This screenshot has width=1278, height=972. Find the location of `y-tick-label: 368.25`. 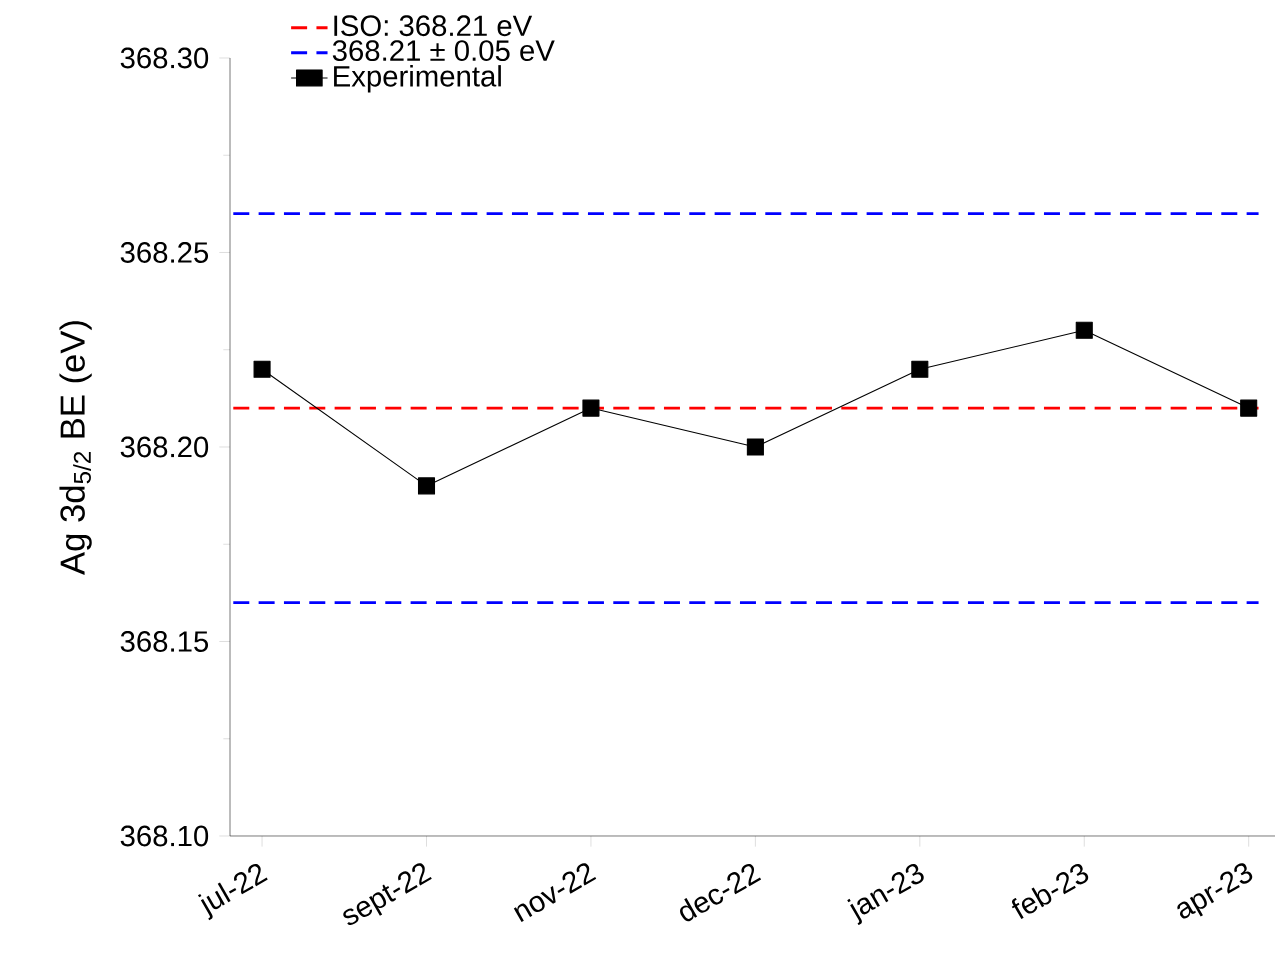

y-tick-label: 368.25 is located at coordinates (164, 252).